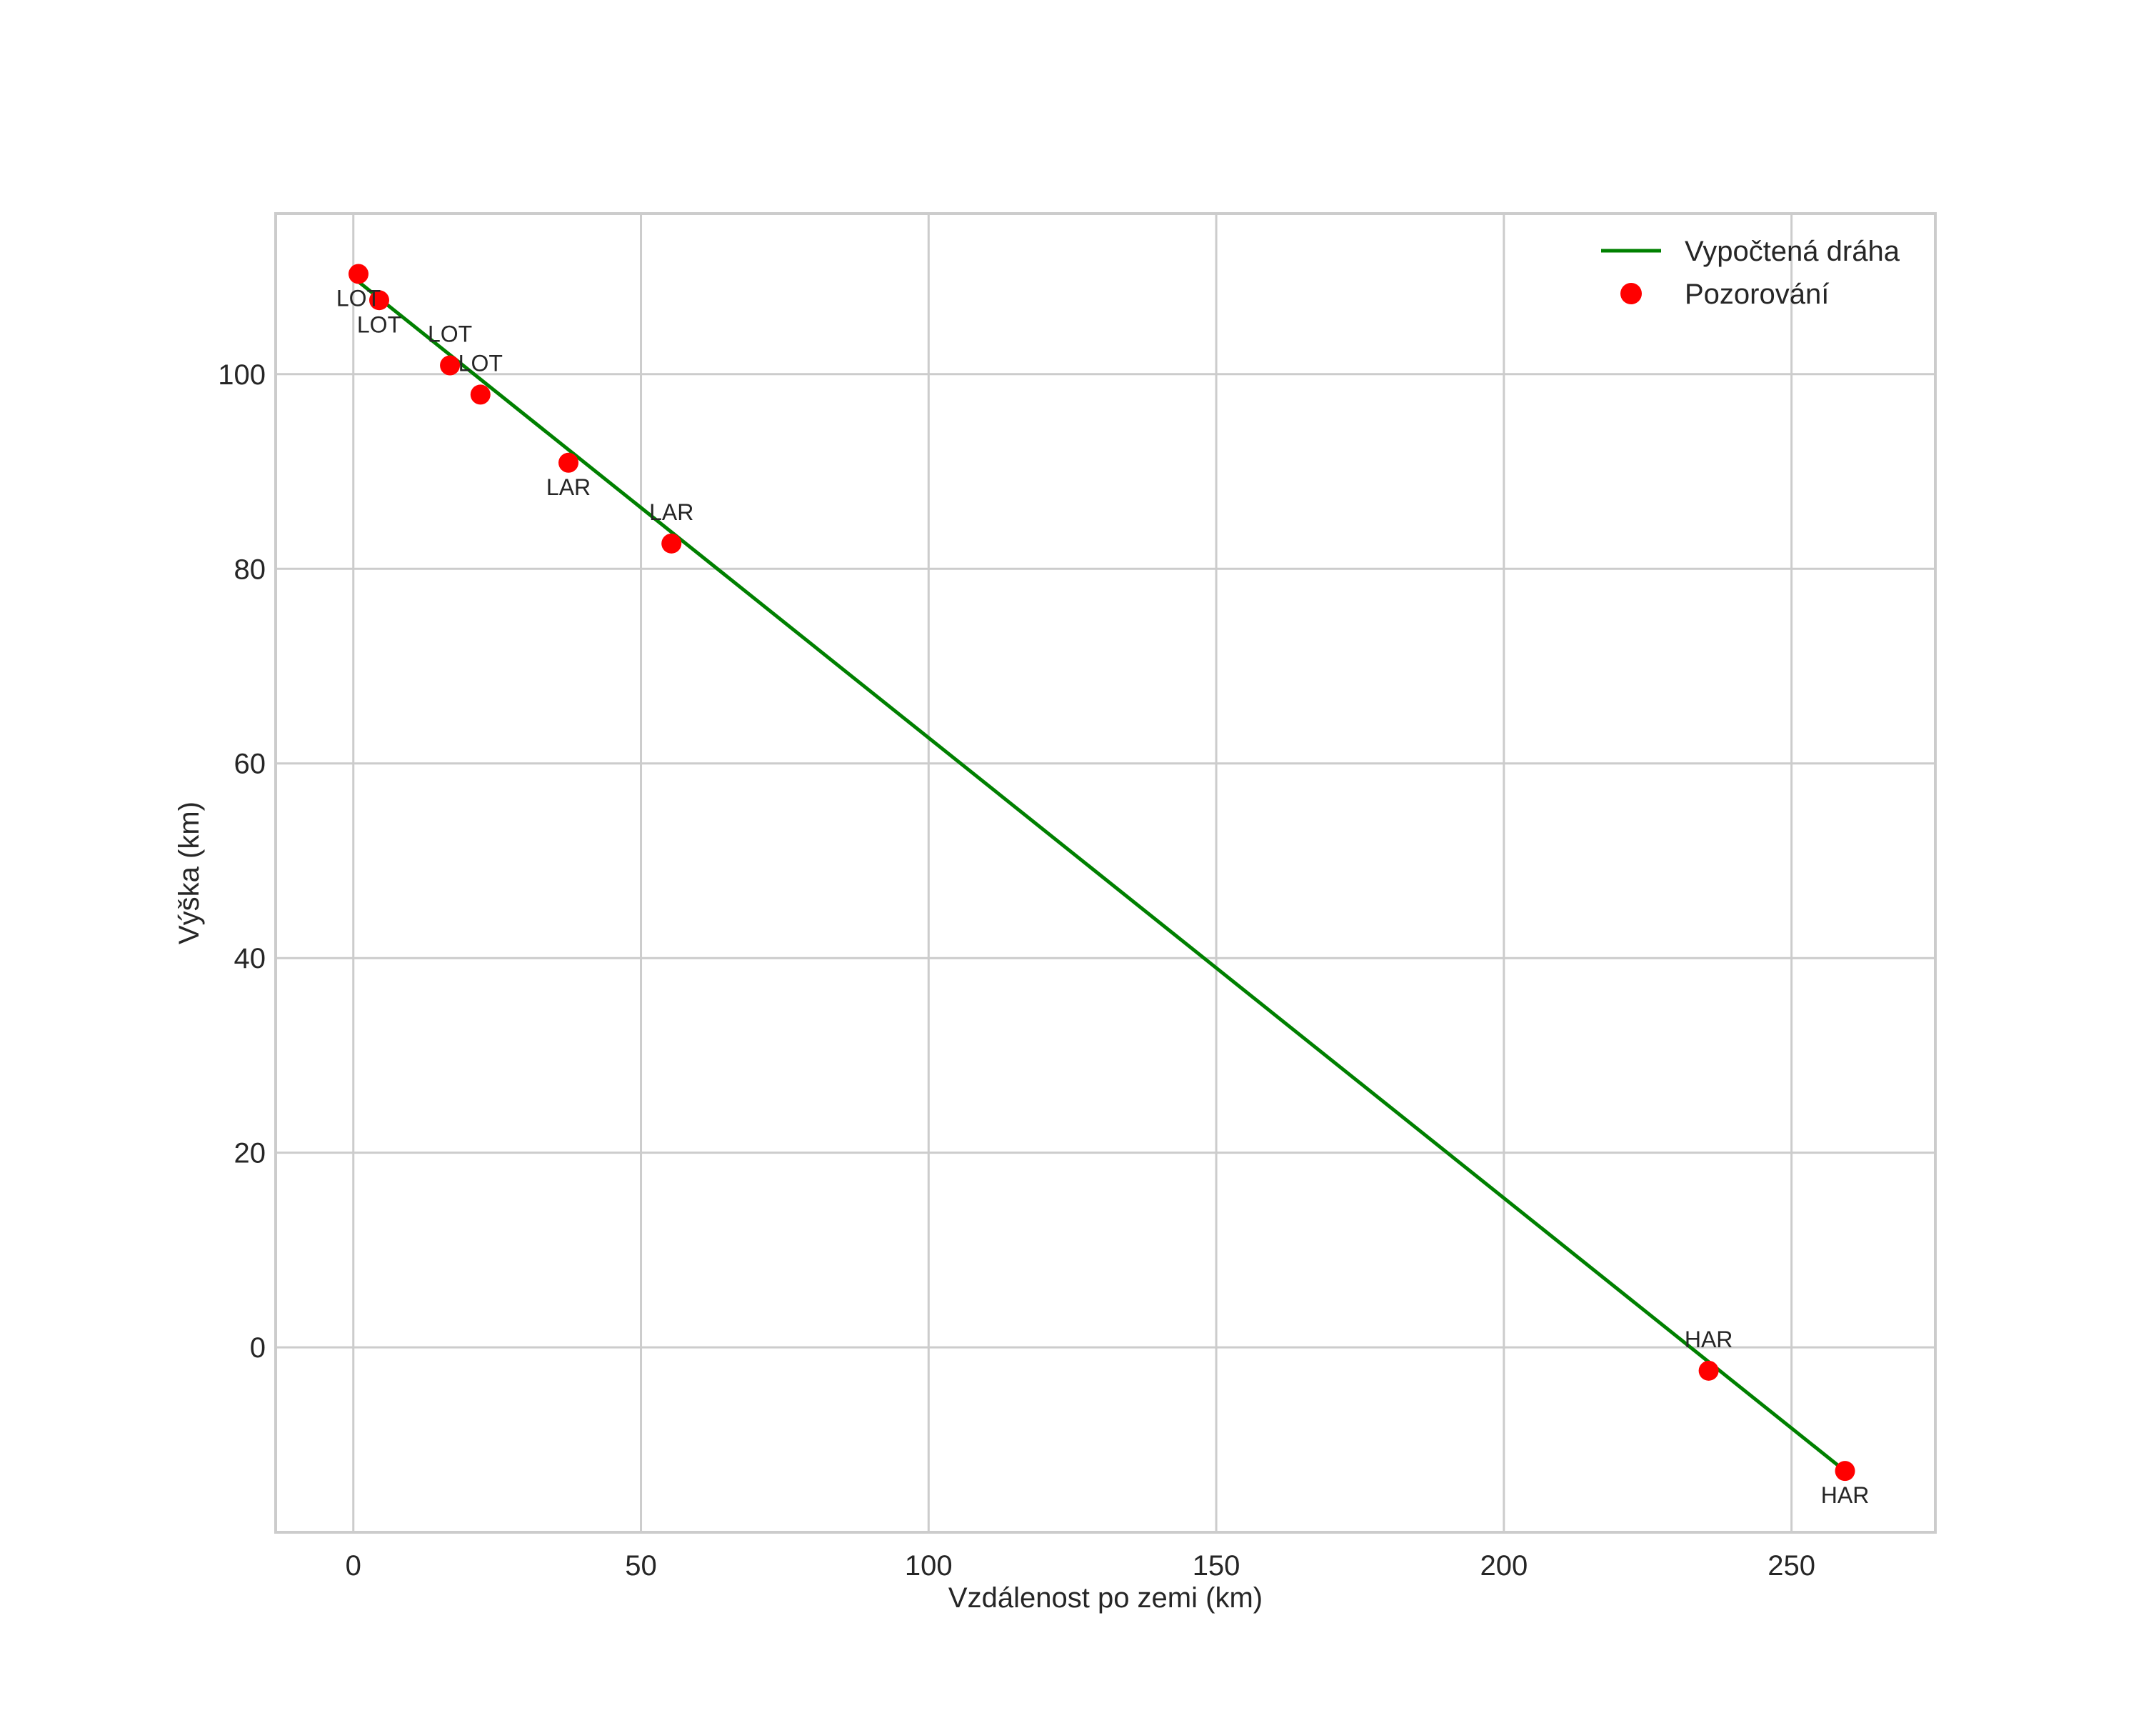 The height and width of the screenshot is (1728, 2156). I want to click on x-axis-ticks: 0 50 100 150 200 250, so click(1081, 1566).